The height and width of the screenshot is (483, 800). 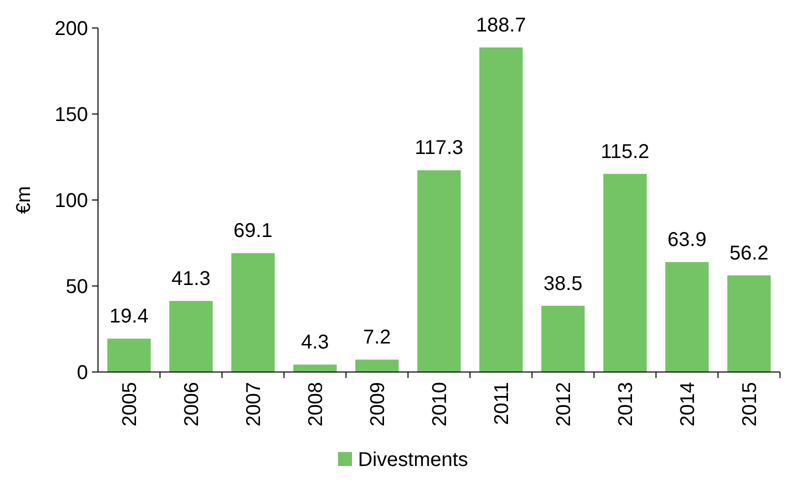 What do you see at coordinates (129, 317) in the screenshot?
I see `data-label: 19.4` at bounding box center [129, 317].